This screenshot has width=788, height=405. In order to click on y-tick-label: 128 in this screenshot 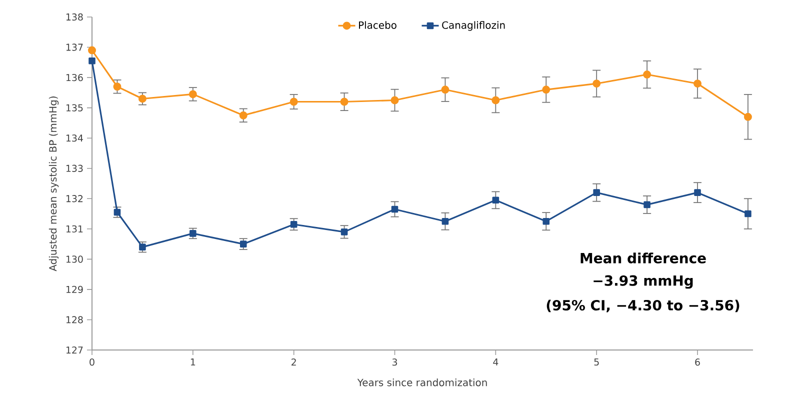, I will do `click(74, 320)`.